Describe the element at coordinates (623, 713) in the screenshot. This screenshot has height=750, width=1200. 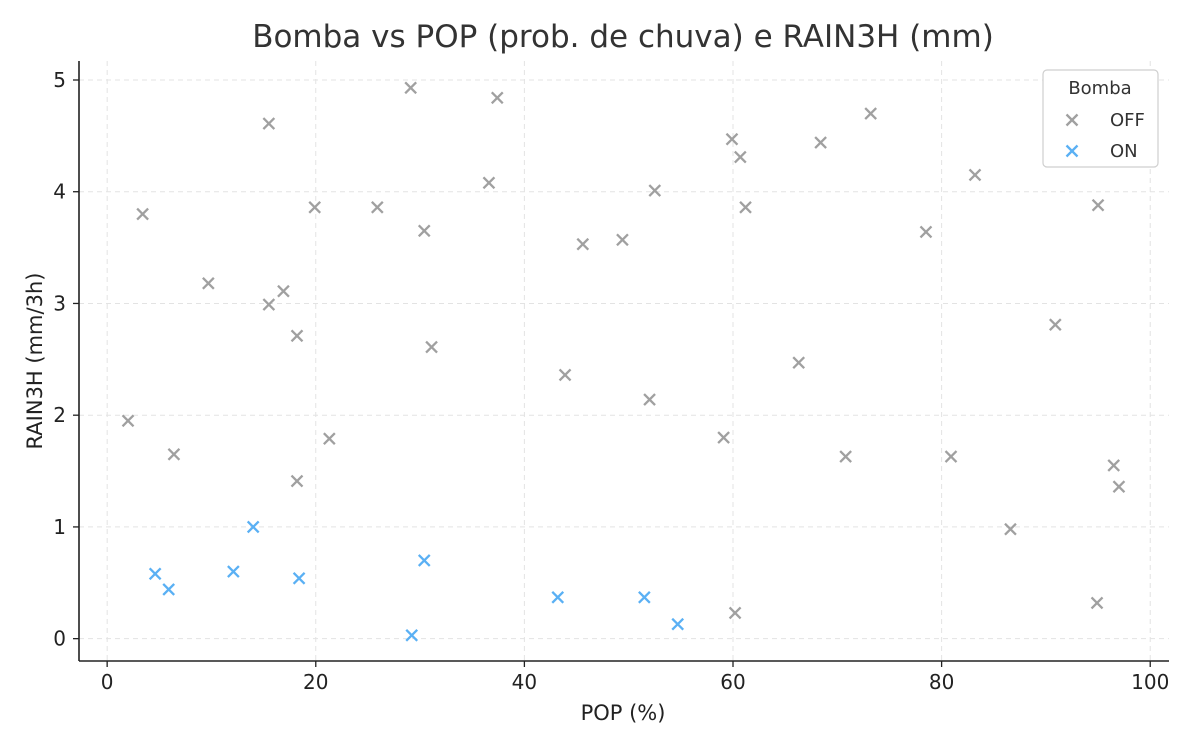
I see `x-axis-label: POP (%)` at that location.